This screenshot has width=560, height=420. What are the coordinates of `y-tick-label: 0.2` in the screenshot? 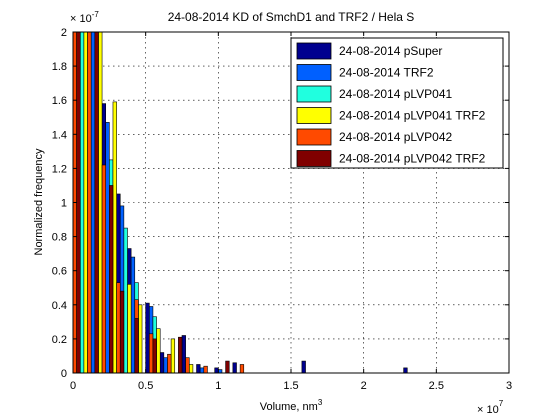 It's located at (59, 340).